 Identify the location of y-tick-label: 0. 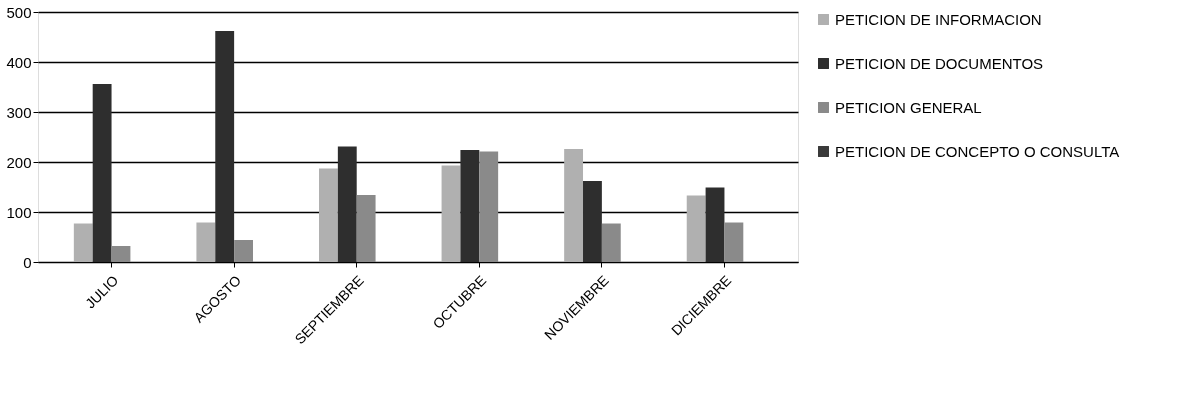
(27, 262).